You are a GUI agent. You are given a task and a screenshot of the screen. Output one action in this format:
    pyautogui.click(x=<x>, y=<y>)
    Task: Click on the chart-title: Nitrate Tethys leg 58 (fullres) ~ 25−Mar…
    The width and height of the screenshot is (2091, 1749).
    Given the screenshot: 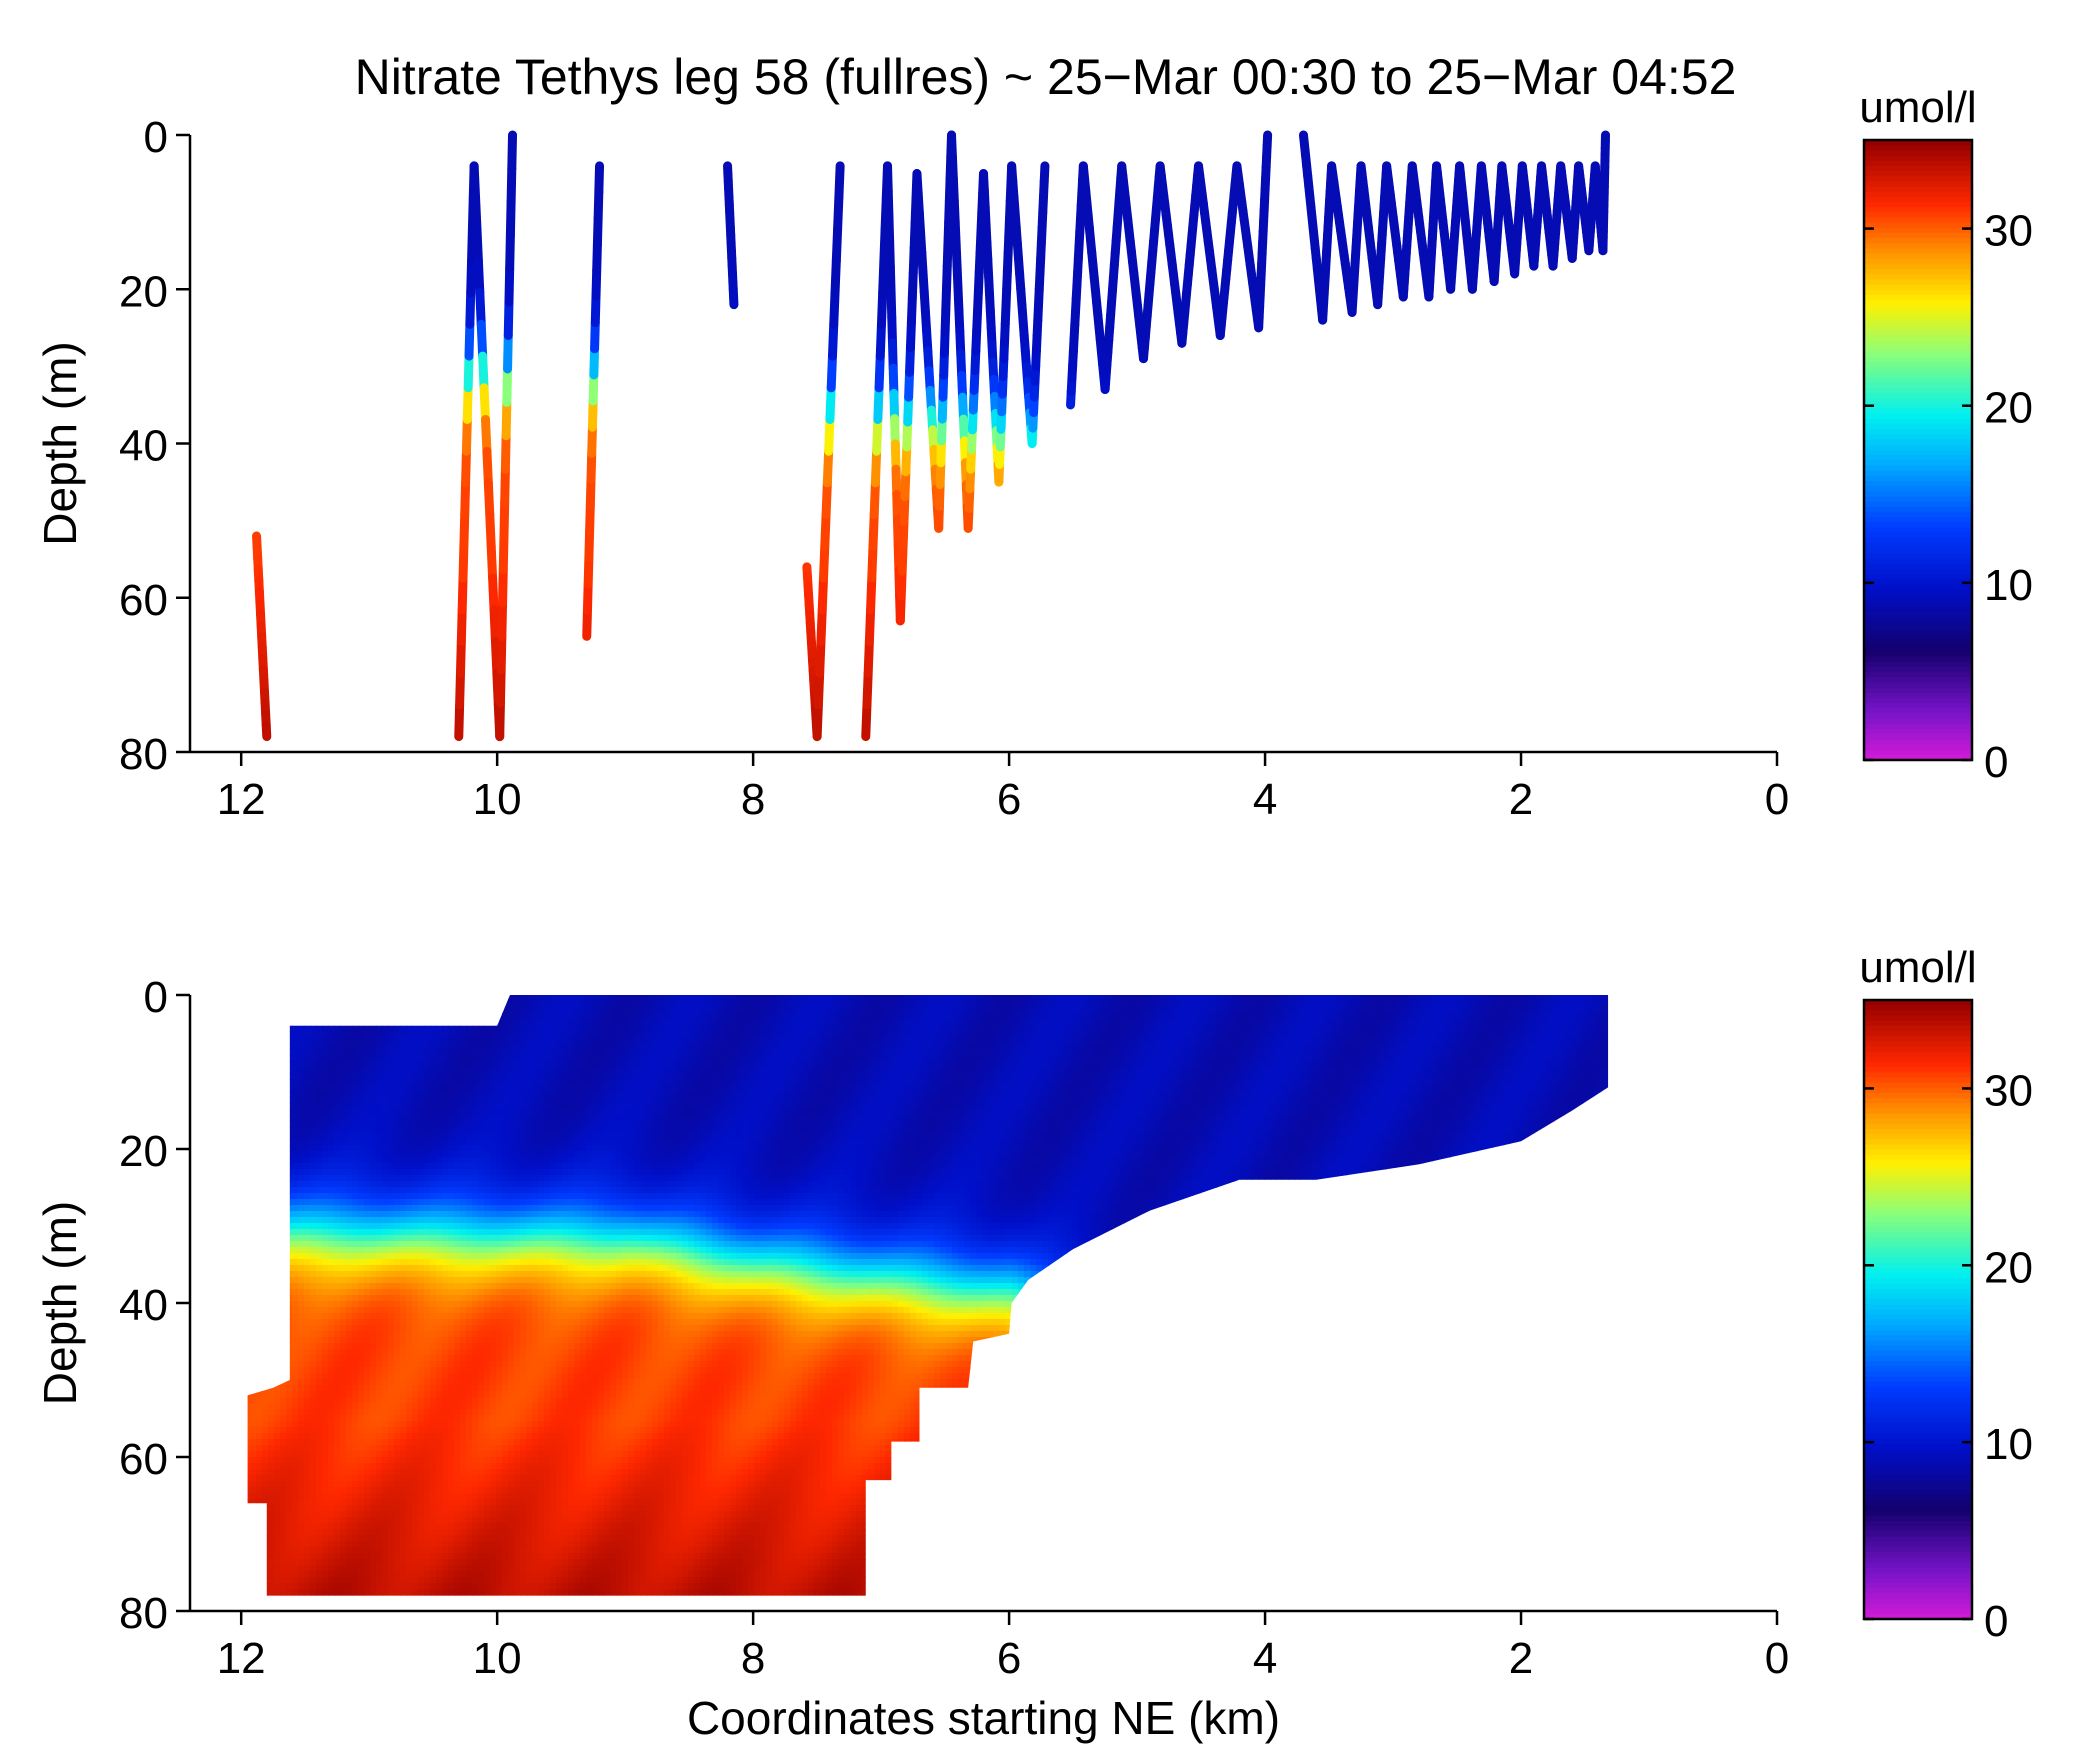 What is the action you would take?
    pyautogui.click(x=1045, y=77)
    